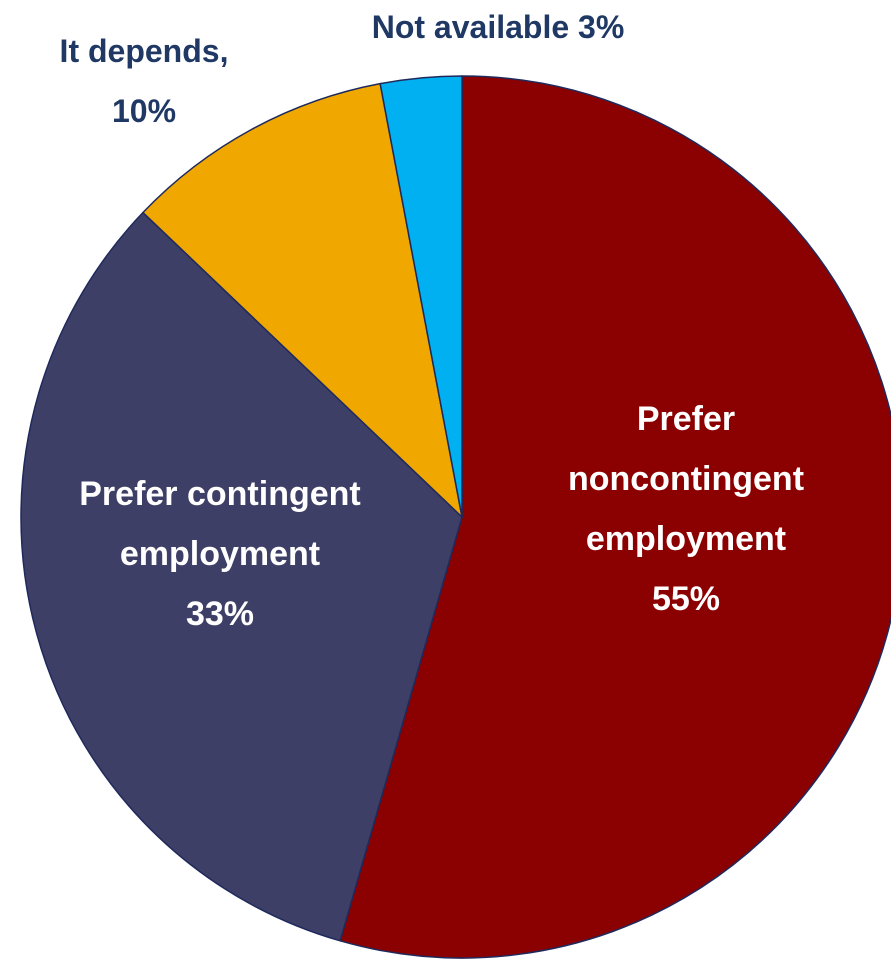  I want to click on pie-label-line: 55%, so click(686, 599).